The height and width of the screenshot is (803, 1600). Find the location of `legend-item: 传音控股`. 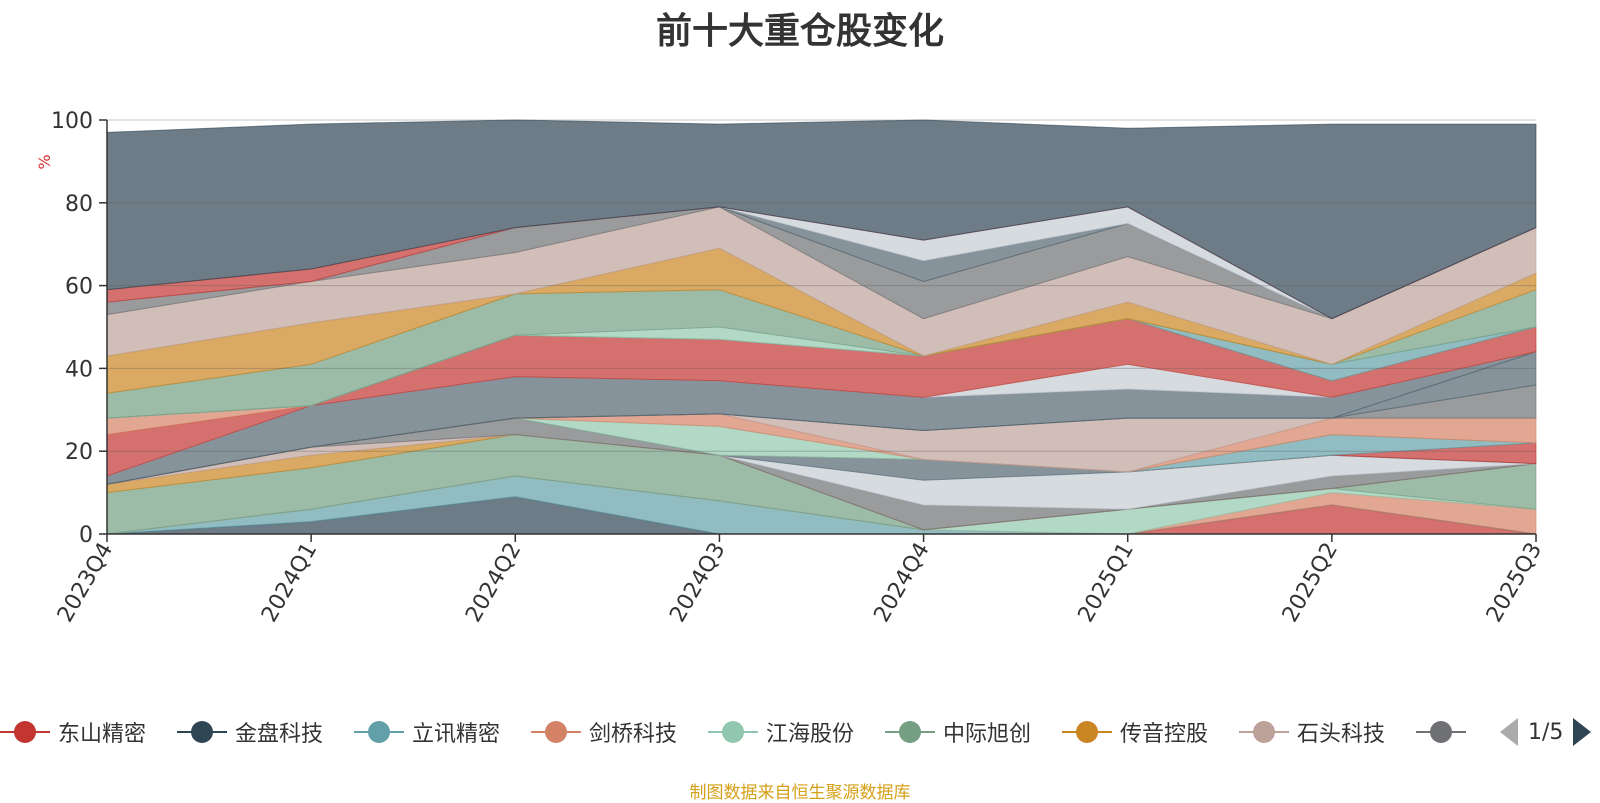

legend-item: 传音控股 is located at coordinates (1135, 732).